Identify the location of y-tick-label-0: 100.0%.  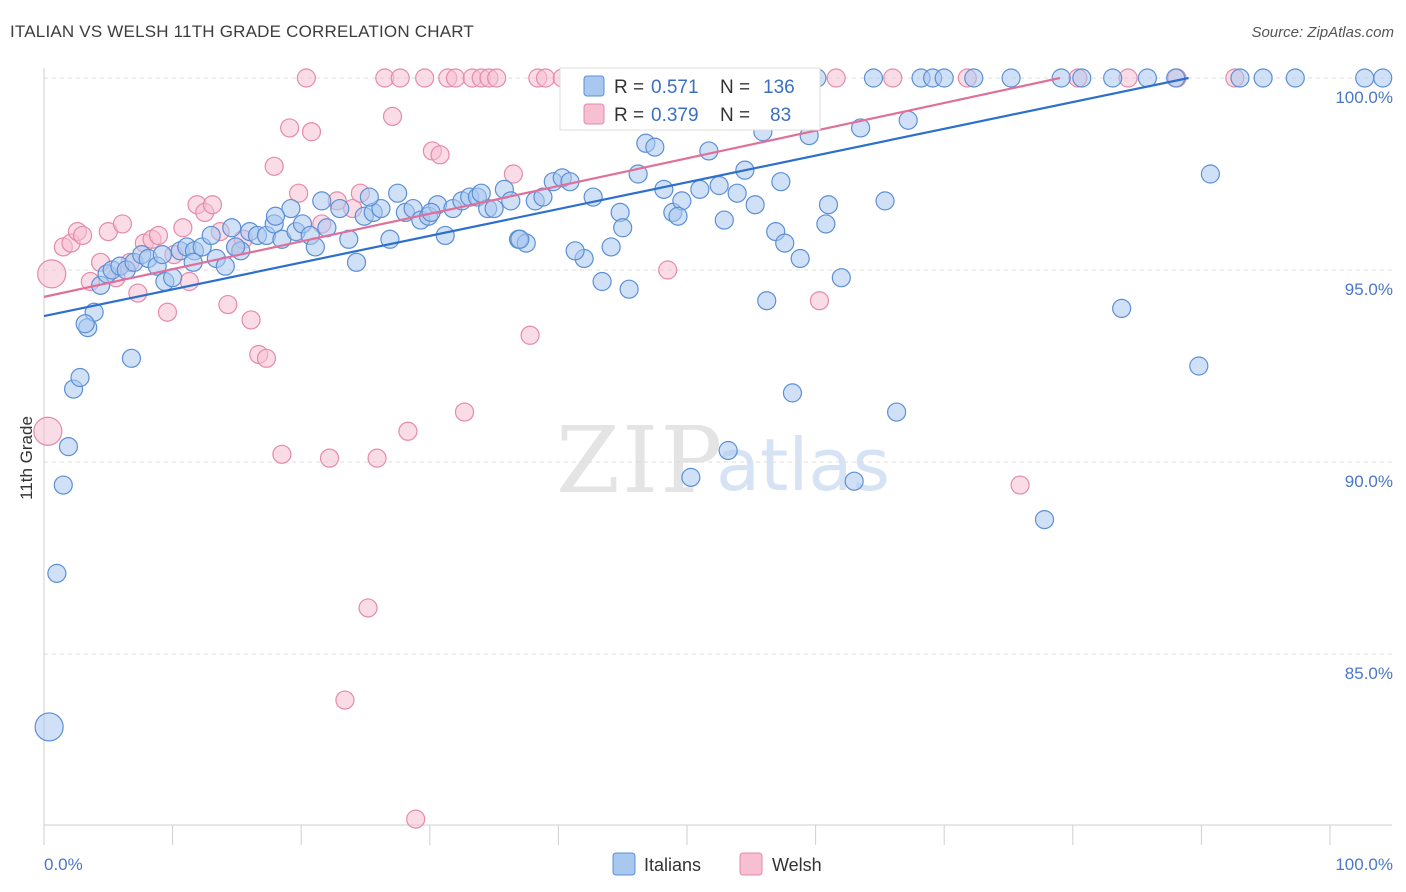
(1364, 97).